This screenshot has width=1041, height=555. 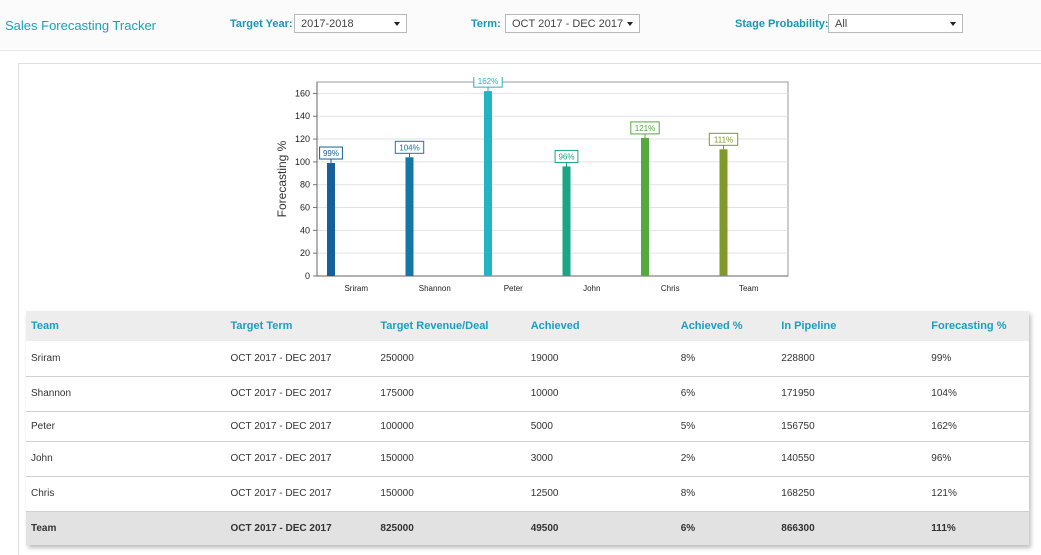 I want to click on cell-achieved: 3000, so click(x=600, y=459).